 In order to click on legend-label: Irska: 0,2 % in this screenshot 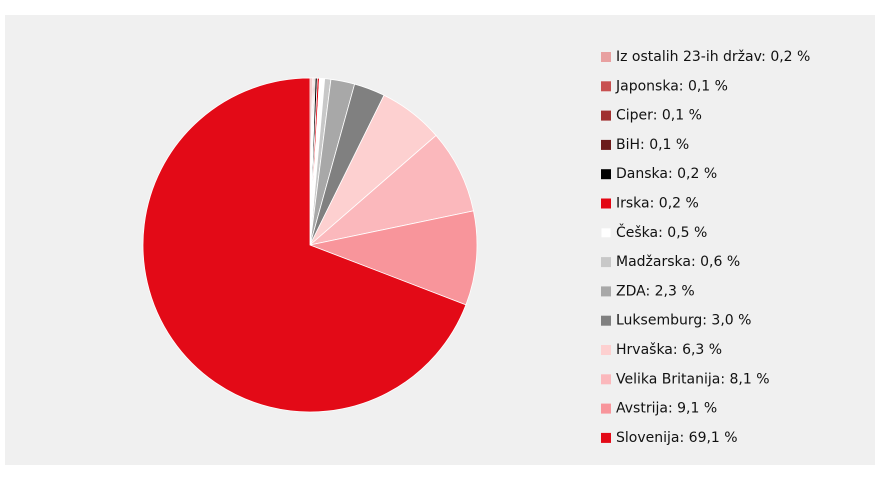, I will do `click(657, 204)`.